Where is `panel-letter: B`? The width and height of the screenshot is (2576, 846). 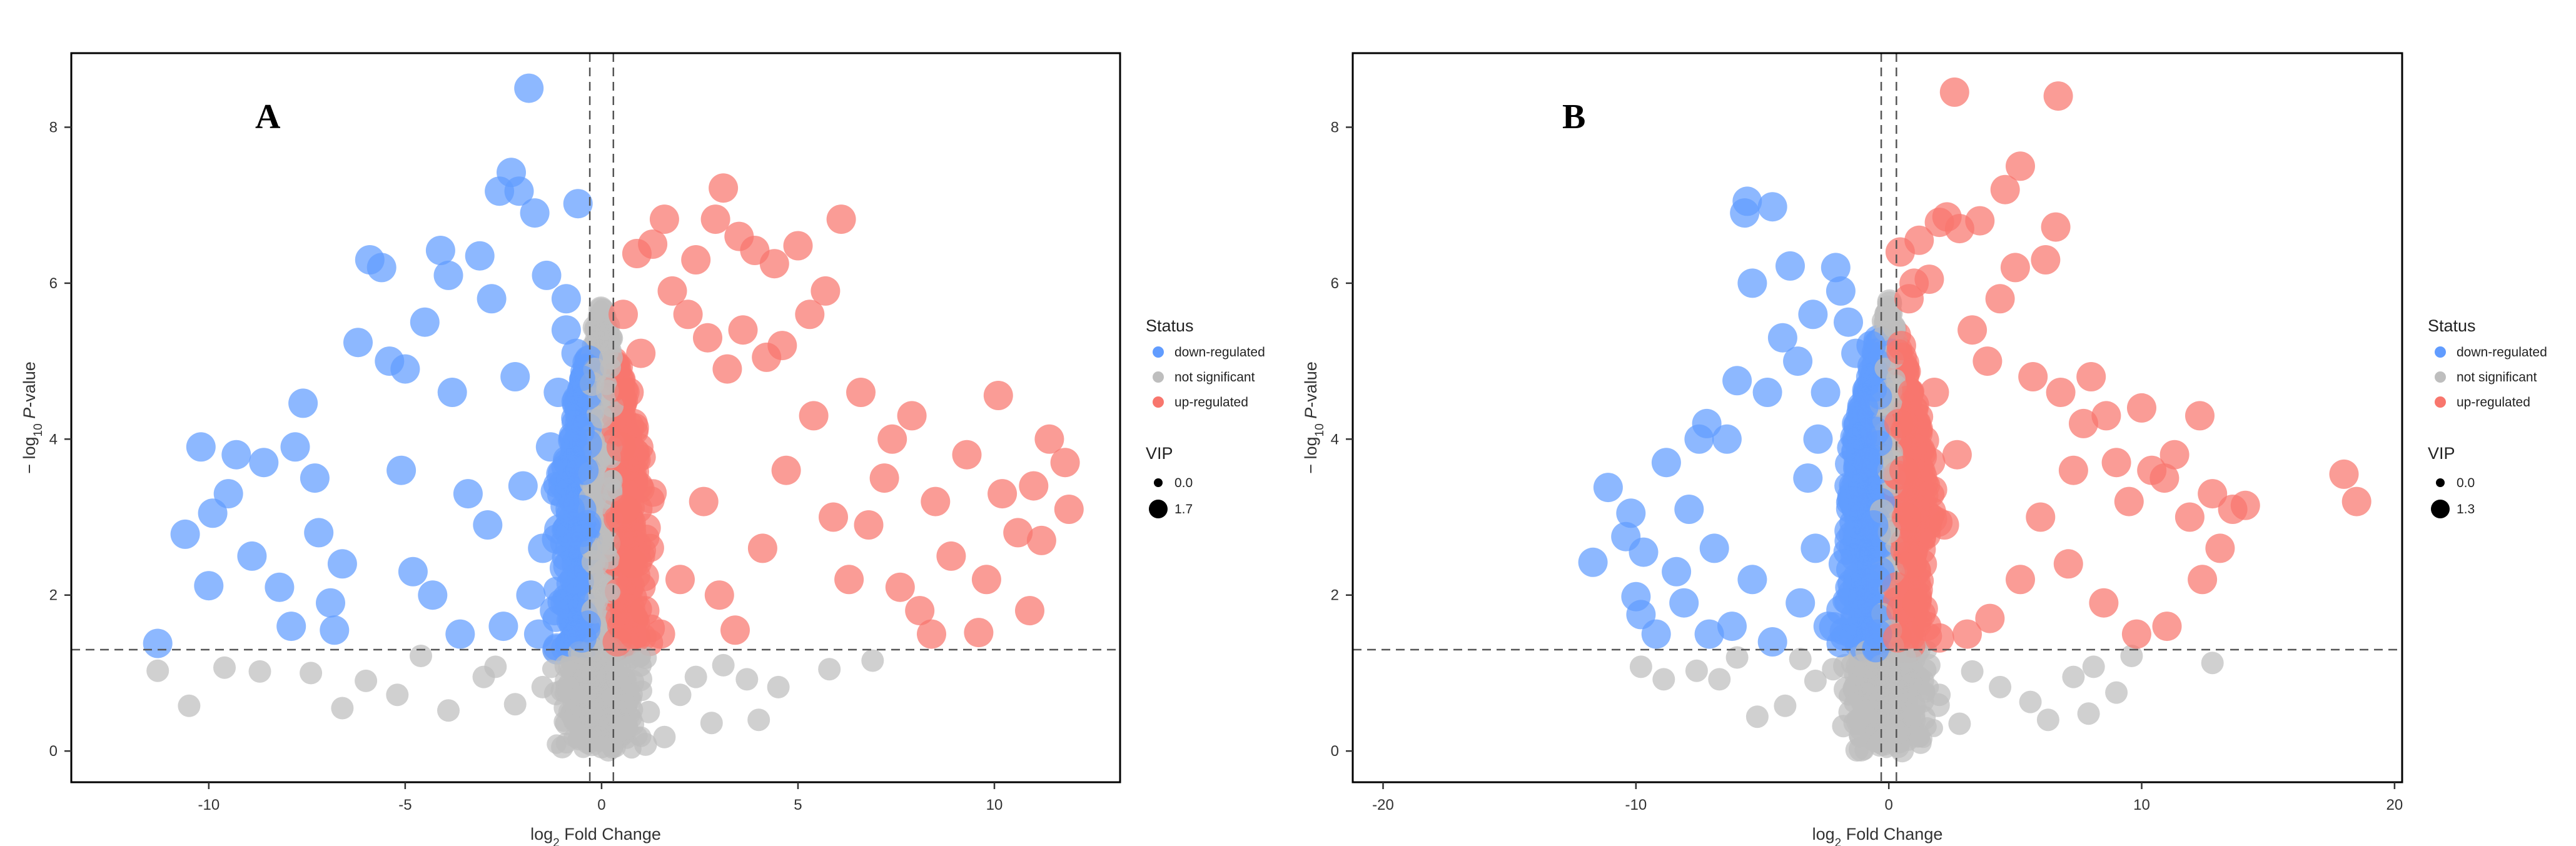 panel-letter: B is located at coordinates (1573, 117).